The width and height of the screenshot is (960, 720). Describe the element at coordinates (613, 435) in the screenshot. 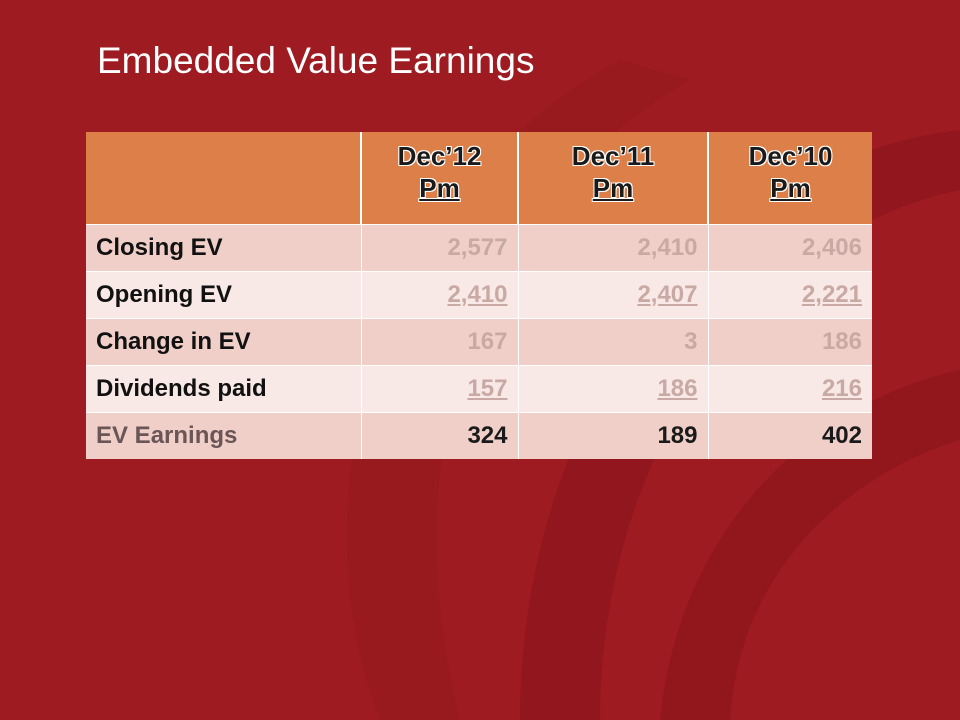

I see `cell-value: 189` at that location.